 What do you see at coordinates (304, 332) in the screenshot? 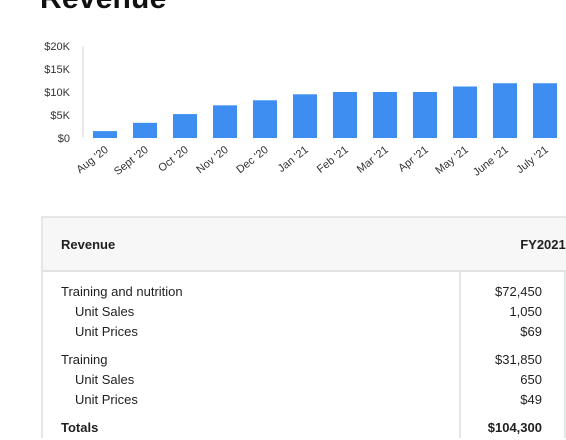
I see `table-row-unit-prices: Unit Prices $69` at bounding box center [304, 332].